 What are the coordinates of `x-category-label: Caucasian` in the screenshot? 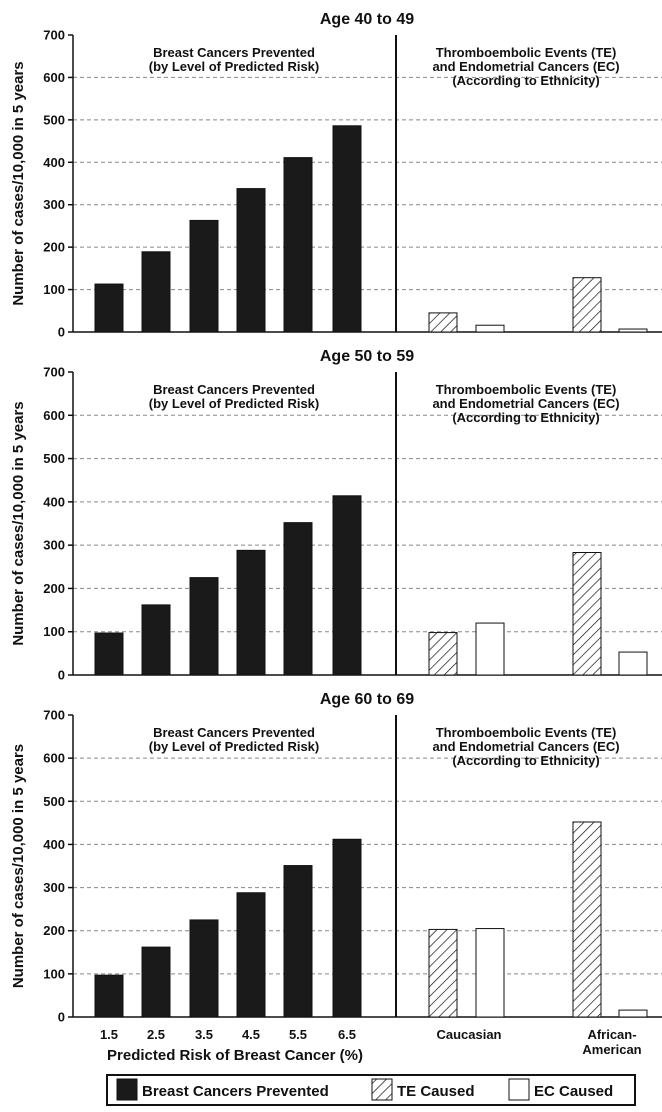 It's located at (468, 1034).